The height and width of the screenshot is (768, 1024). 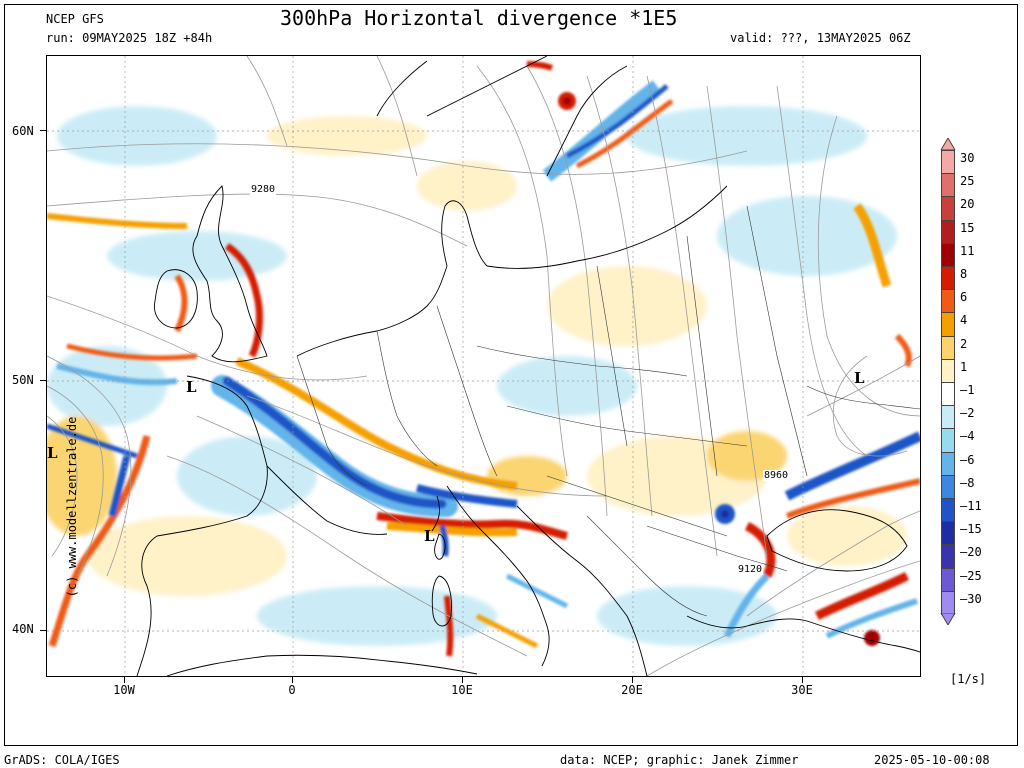 What do you see at coordinates (964, 274) in the screenshot?
I see `legend-level-label: 8` at bounding box center [964, 274].